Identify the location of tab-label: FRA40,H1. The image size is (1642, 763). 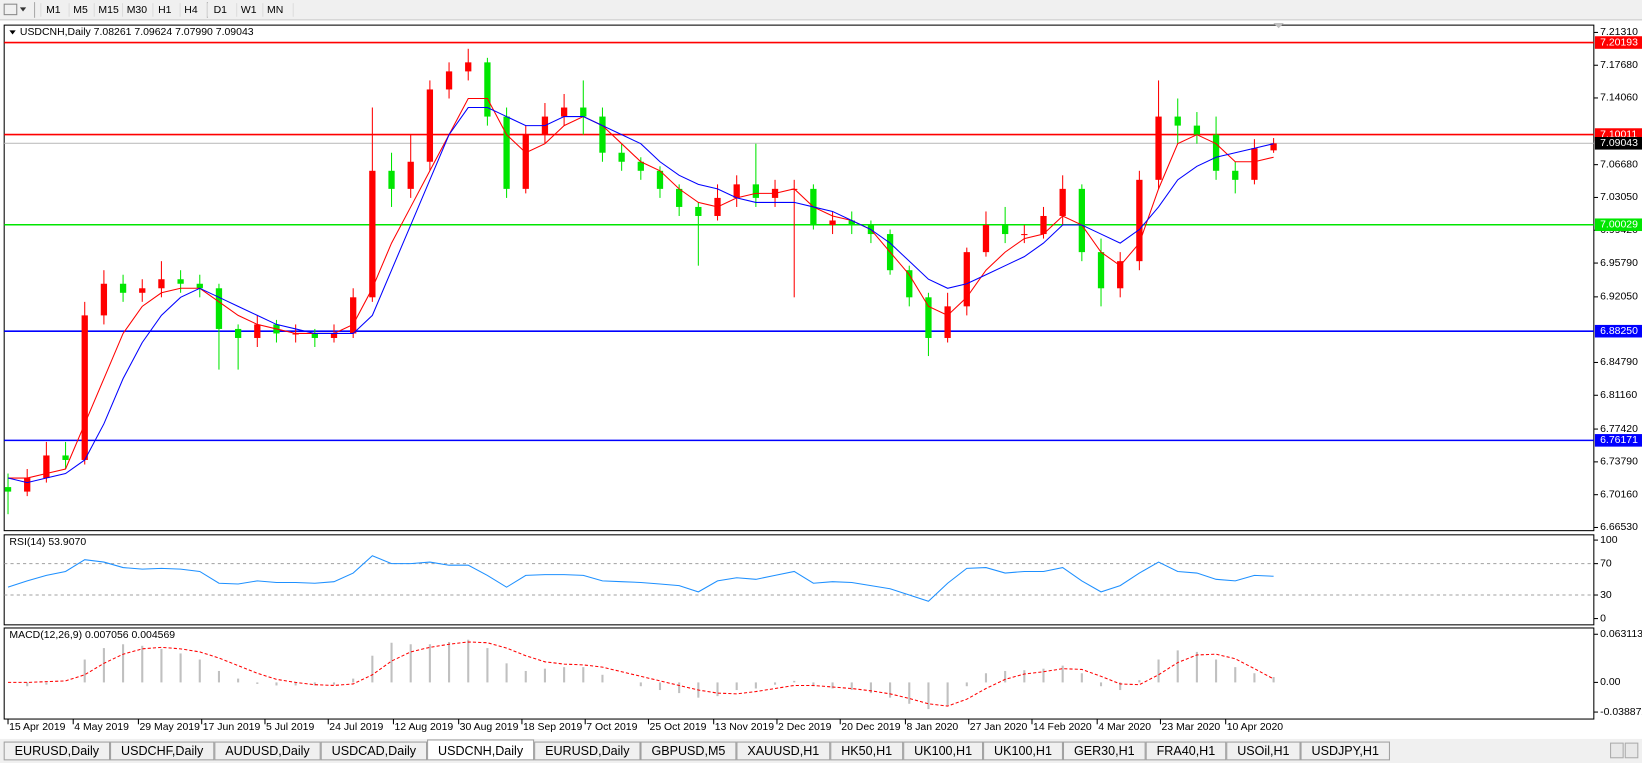
(1186, 751).